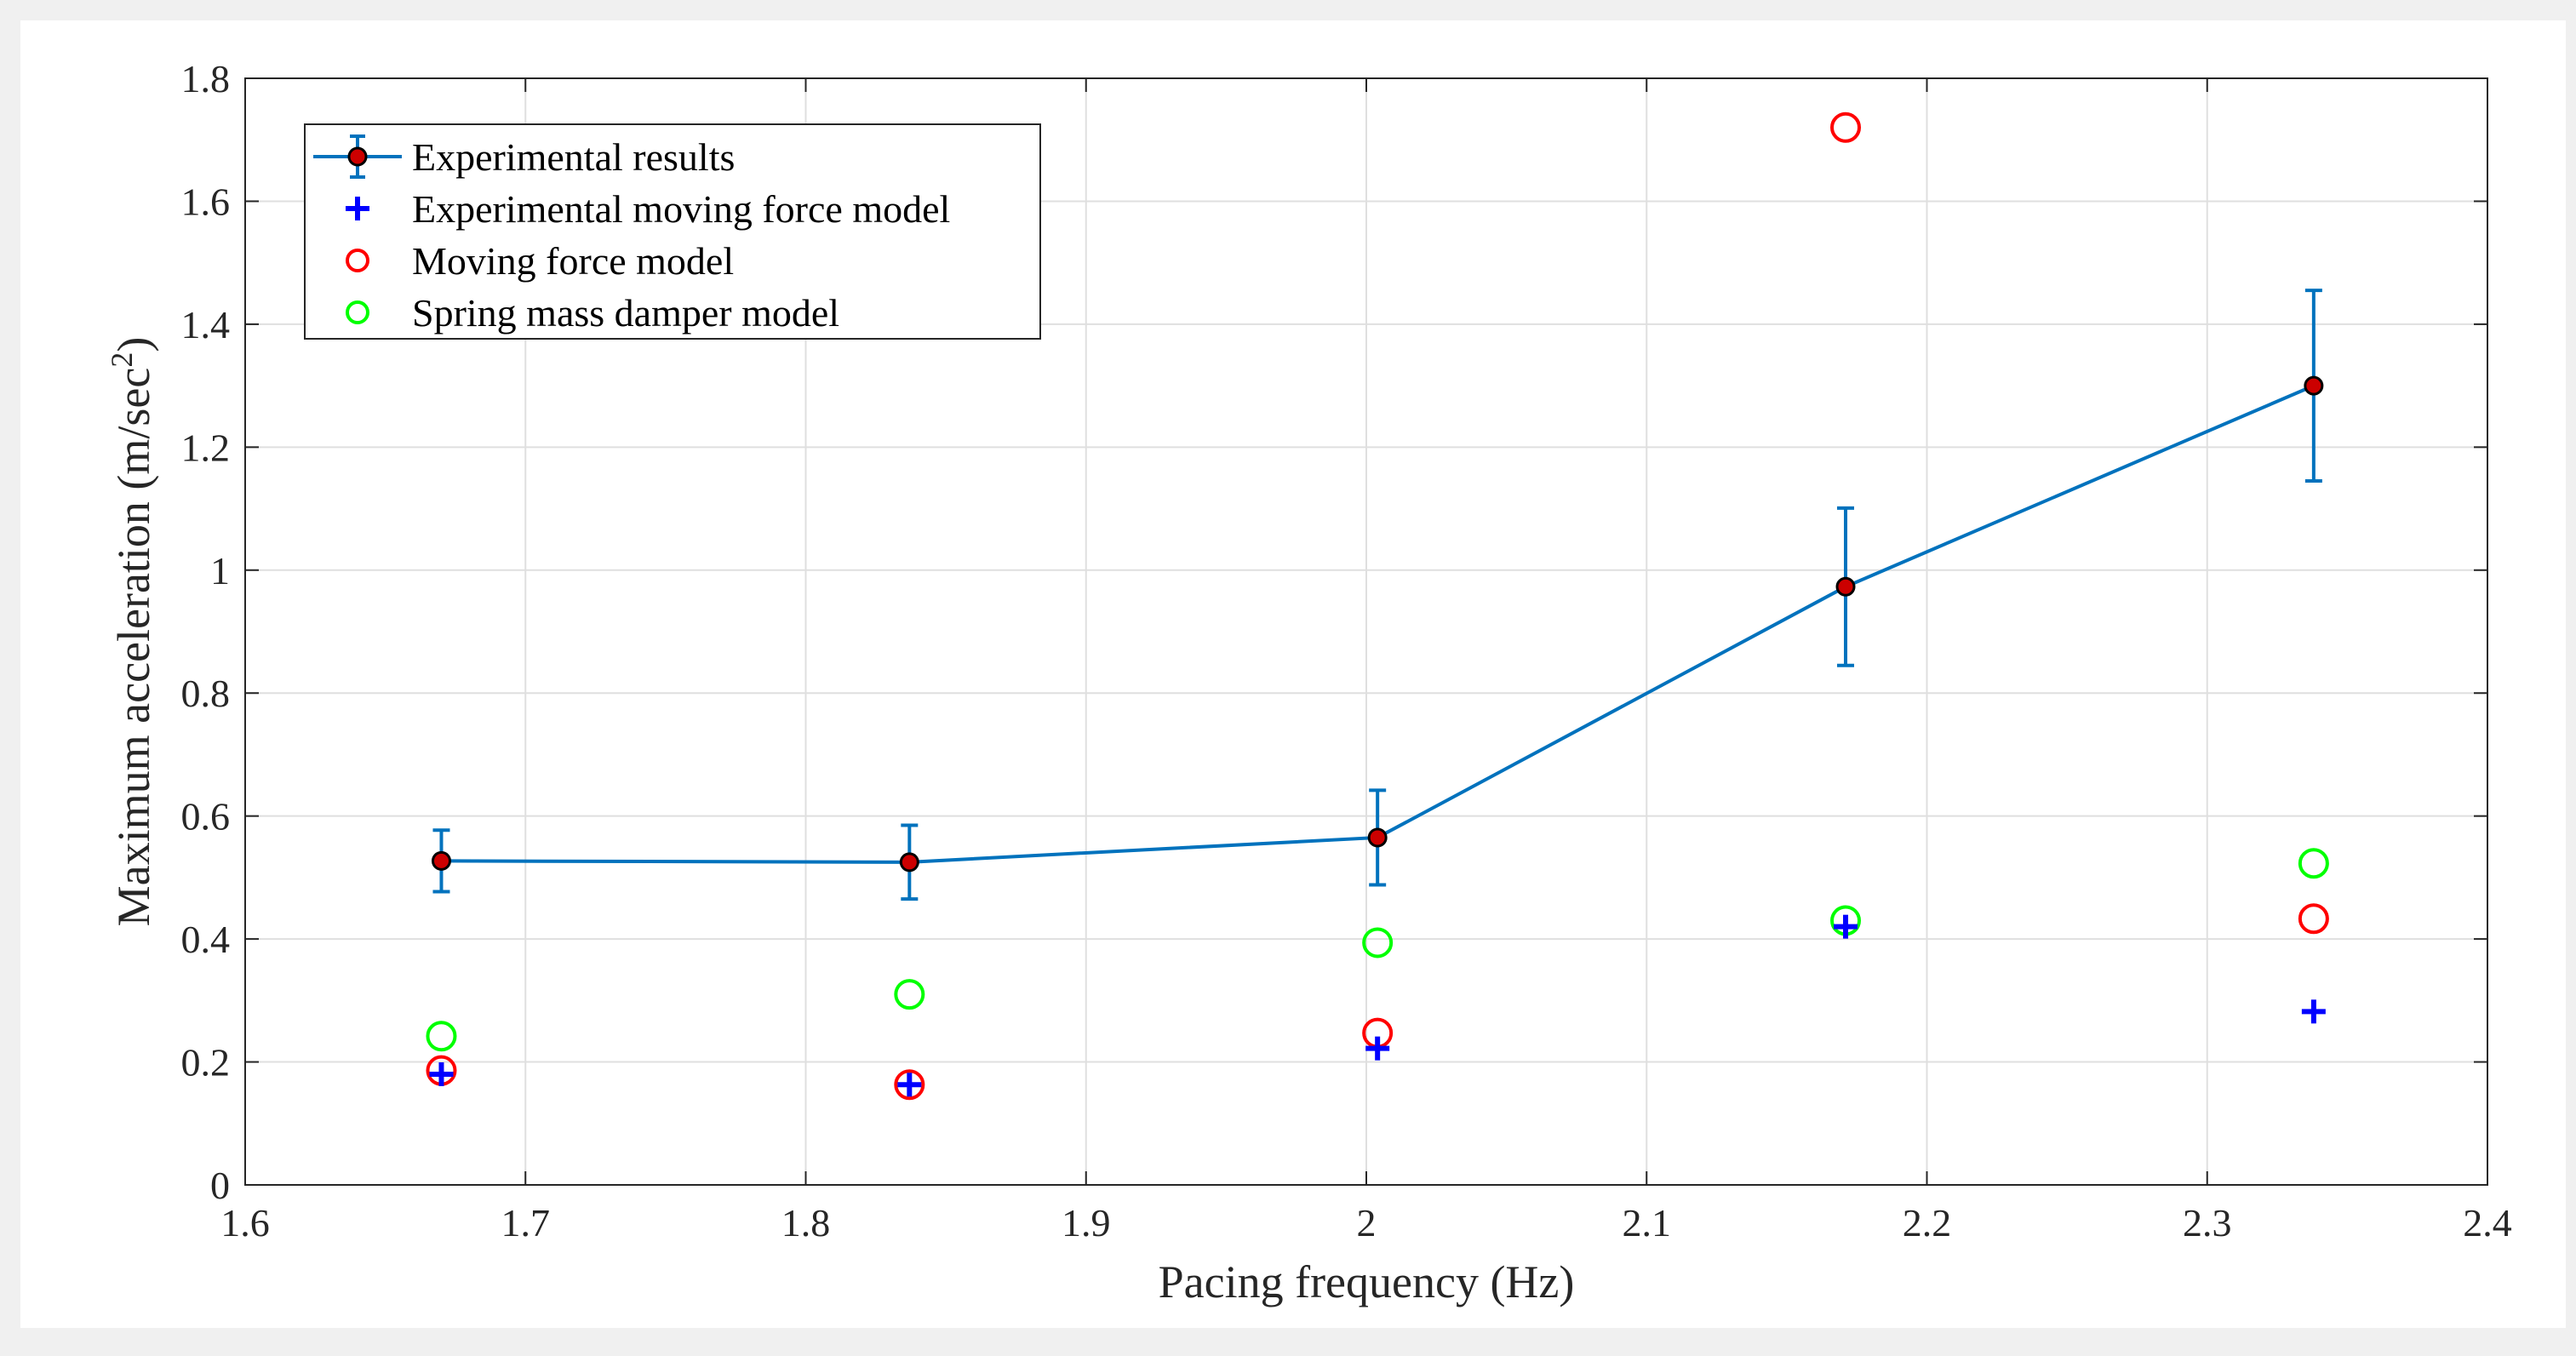 This screenshot has width=2576, height=1356. Describe the element at coordinates (206, 447) in the screenshot. I see `y-tick-label: 1.2` at that location.